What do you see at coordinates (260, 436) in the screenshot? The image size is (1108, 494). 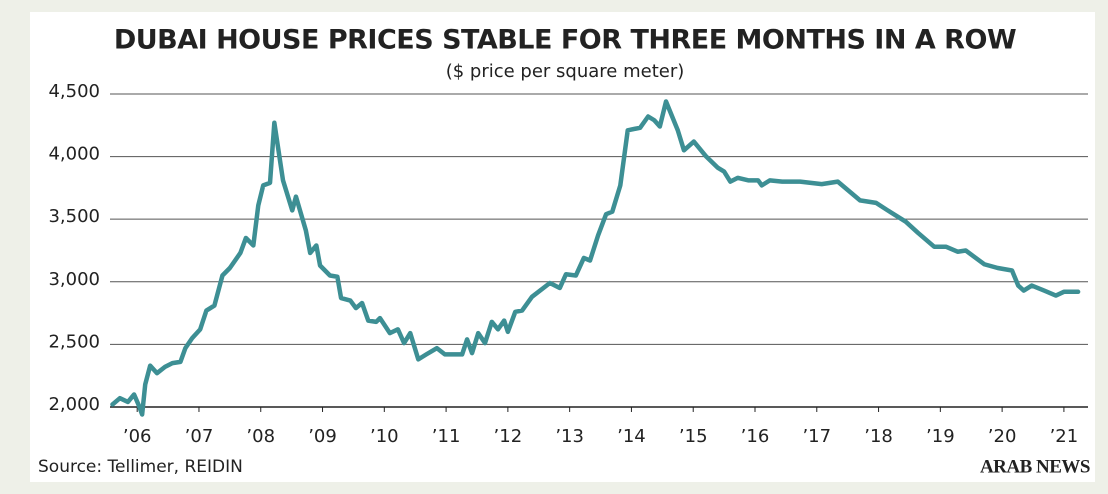 I see `x-tick-label: ’08` at bounding box center [260, 436].